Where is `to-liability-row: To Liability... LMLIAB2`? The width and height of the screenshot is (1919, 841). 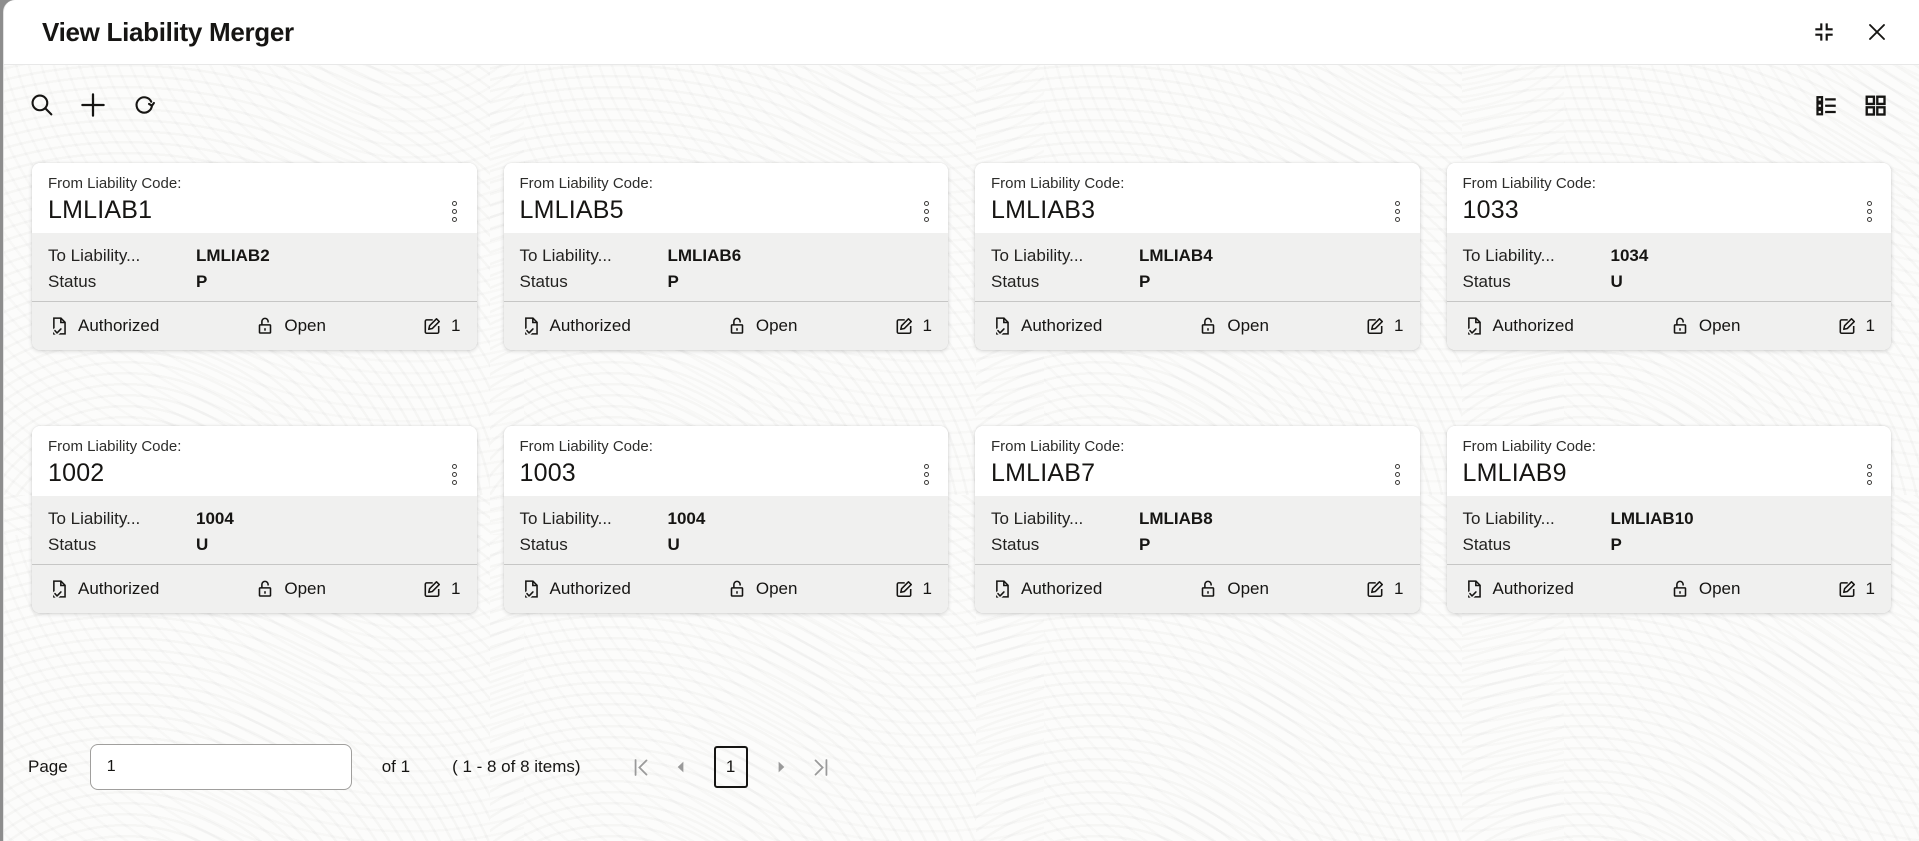
to-liability-row: To Liability... LMLIAB2 is located at coordinates (254, 256).